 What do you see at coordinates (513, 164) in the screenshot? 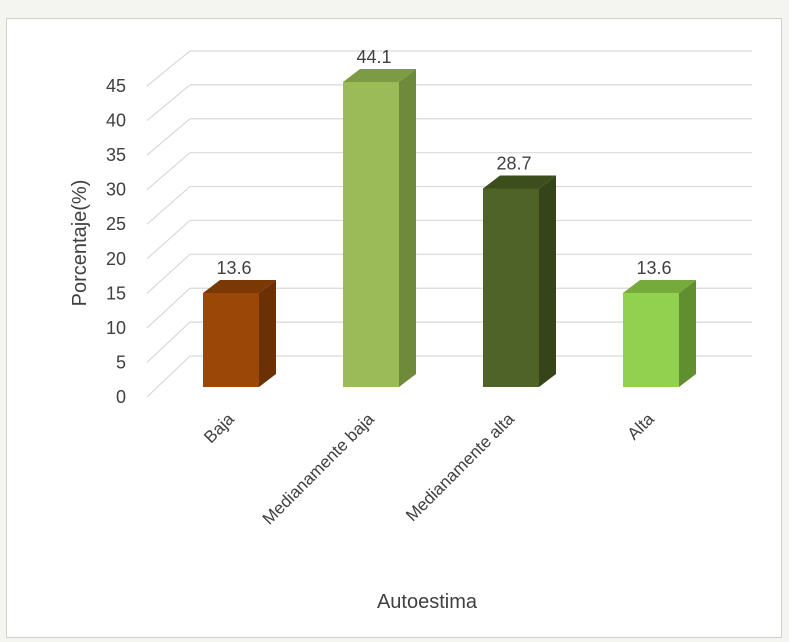
I see `data-label: 28.7` at bounding box center [513, 164].